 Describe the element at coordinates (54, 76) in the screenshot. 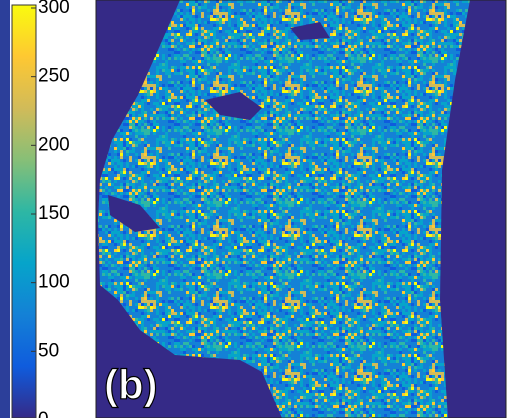

I see `colorbar-tick-label: 250` at that location.